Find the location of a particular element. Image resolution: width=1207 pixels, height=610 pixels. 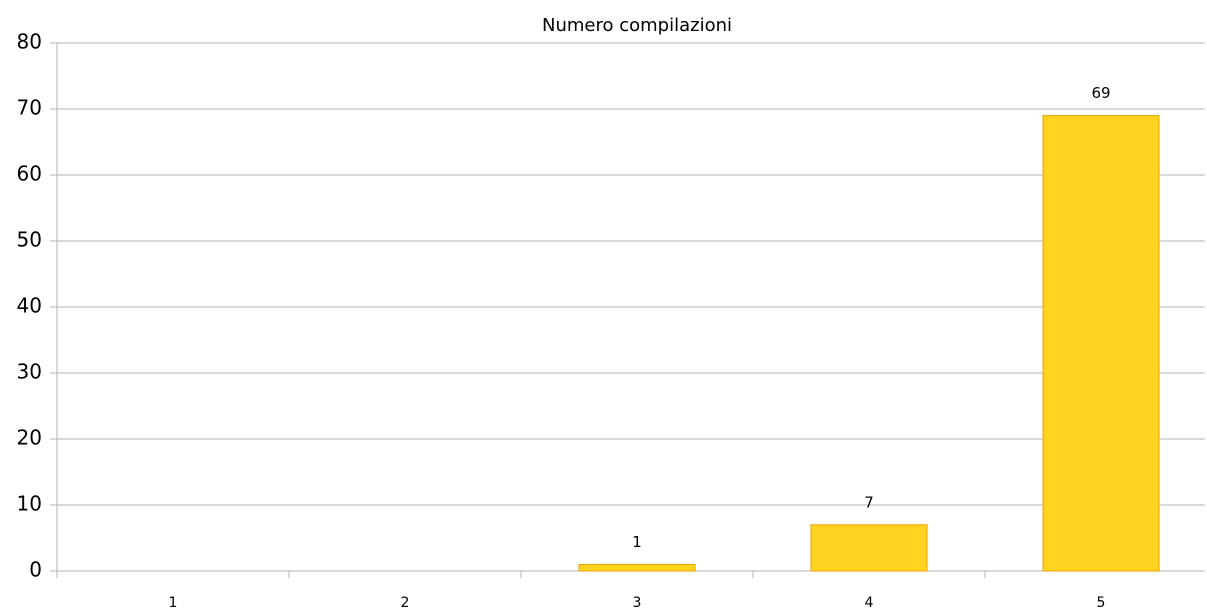

data-label: 1 is located at coordinates (637, 542).